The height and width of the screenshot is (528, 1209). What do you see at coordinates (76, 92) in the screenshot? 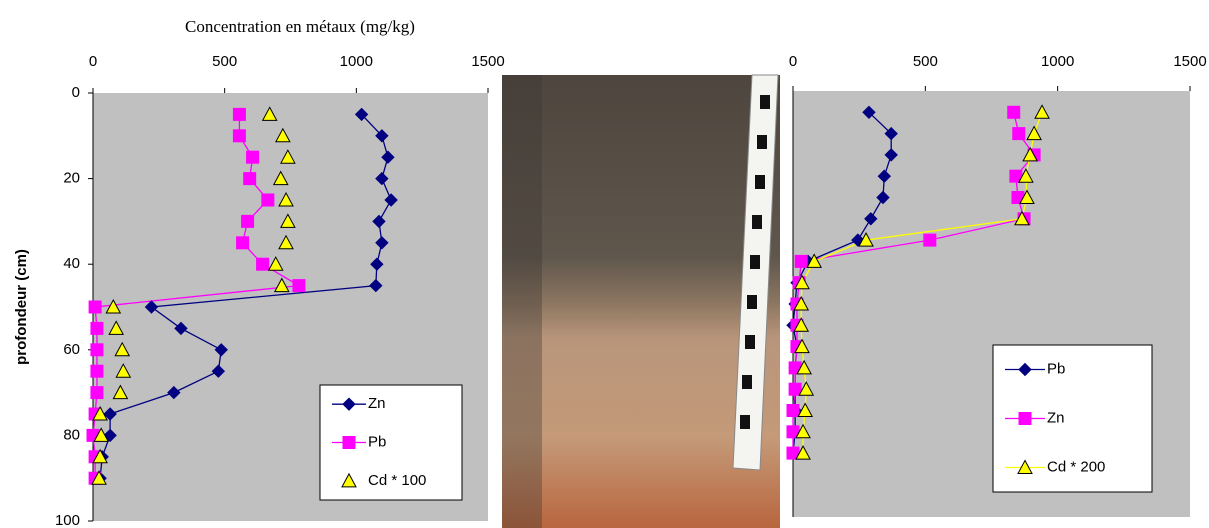
I see `y-tick-label: 0` at bounding box center [76, 92].